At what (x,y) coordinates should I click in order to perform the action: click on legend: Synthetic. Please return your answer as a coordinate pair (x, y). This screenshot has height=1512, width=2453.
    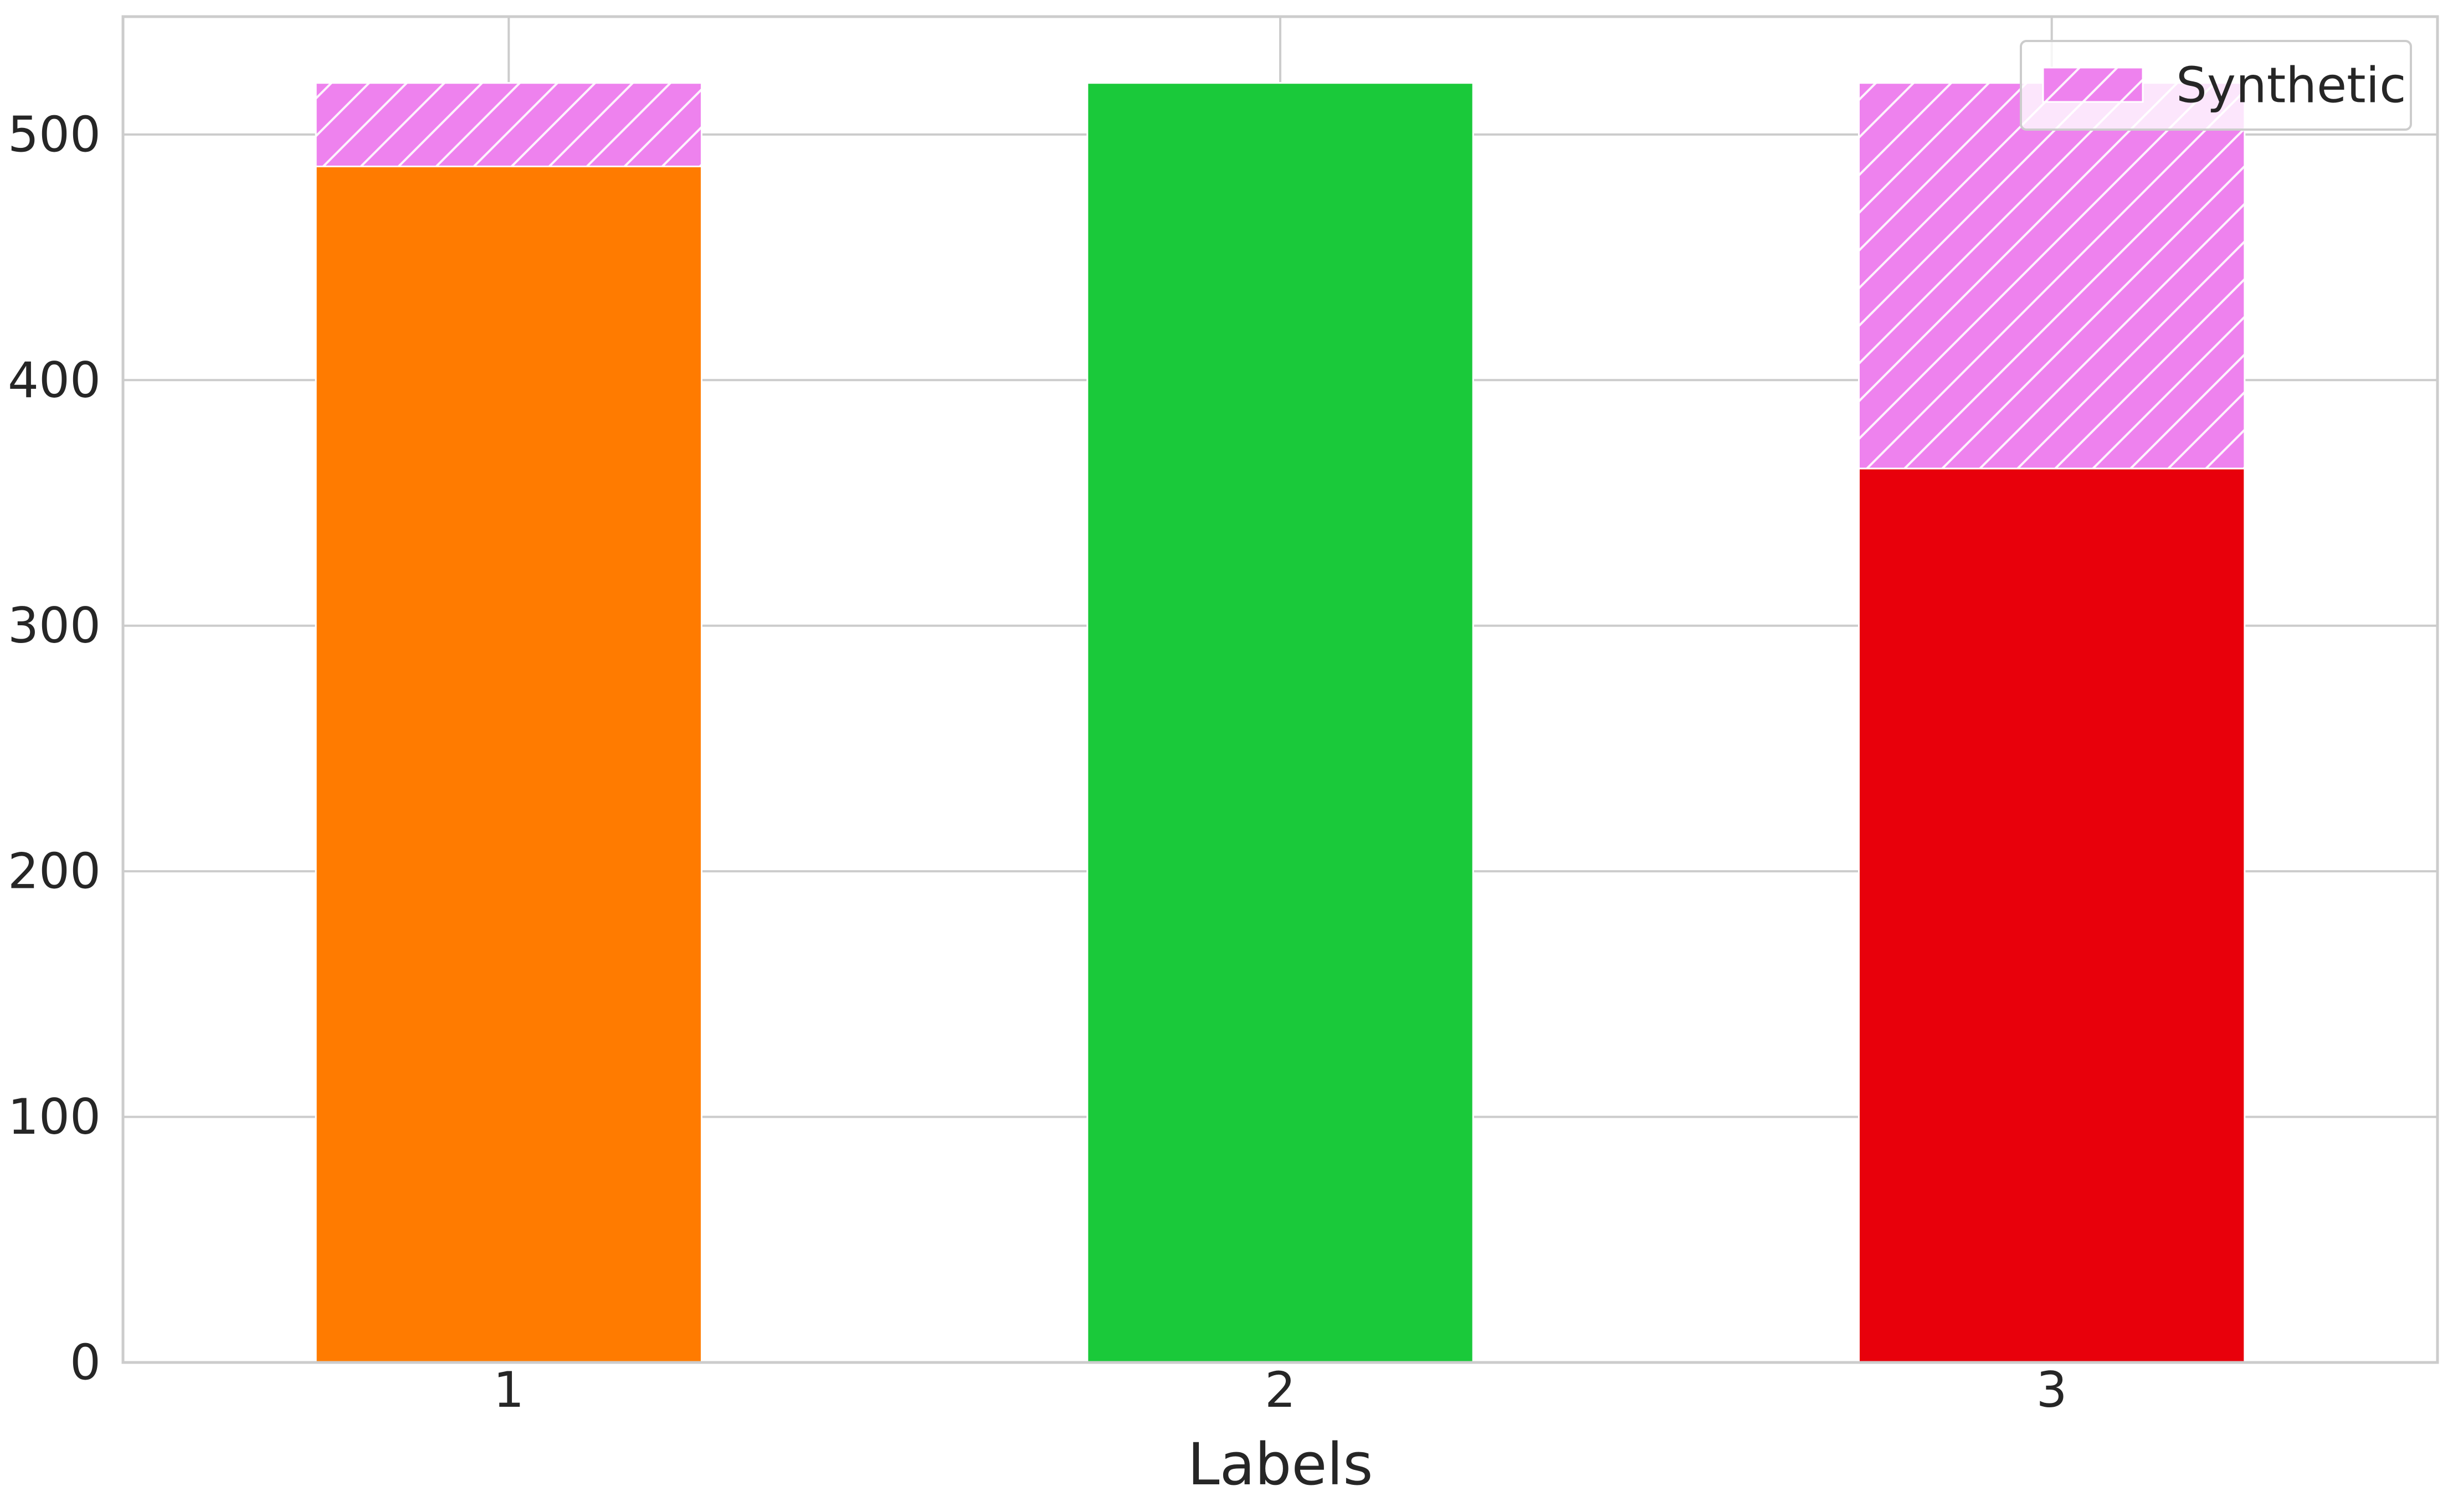
    Looking at the image, I should click on (2216, 85).